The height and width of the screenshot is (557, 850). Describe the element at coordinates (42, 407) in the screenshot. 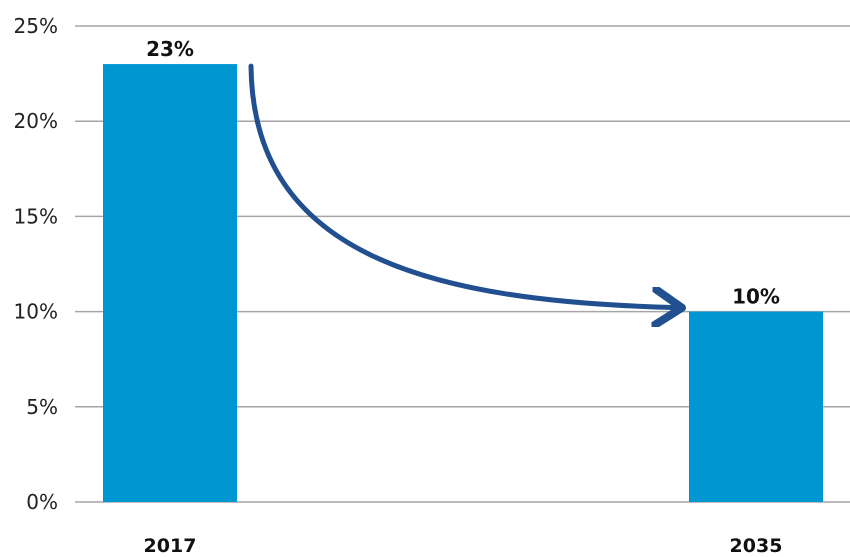

I see `y-tick-label: 5%` at that location.